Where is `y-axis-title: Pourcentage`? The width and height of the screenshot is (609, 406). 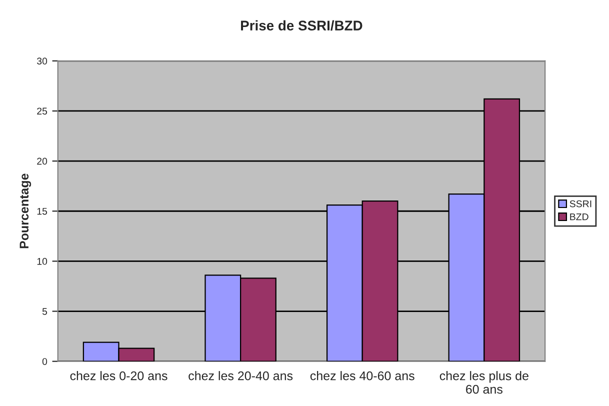
y-axis-title: Pourcentage is located at coordinates (26, 211).